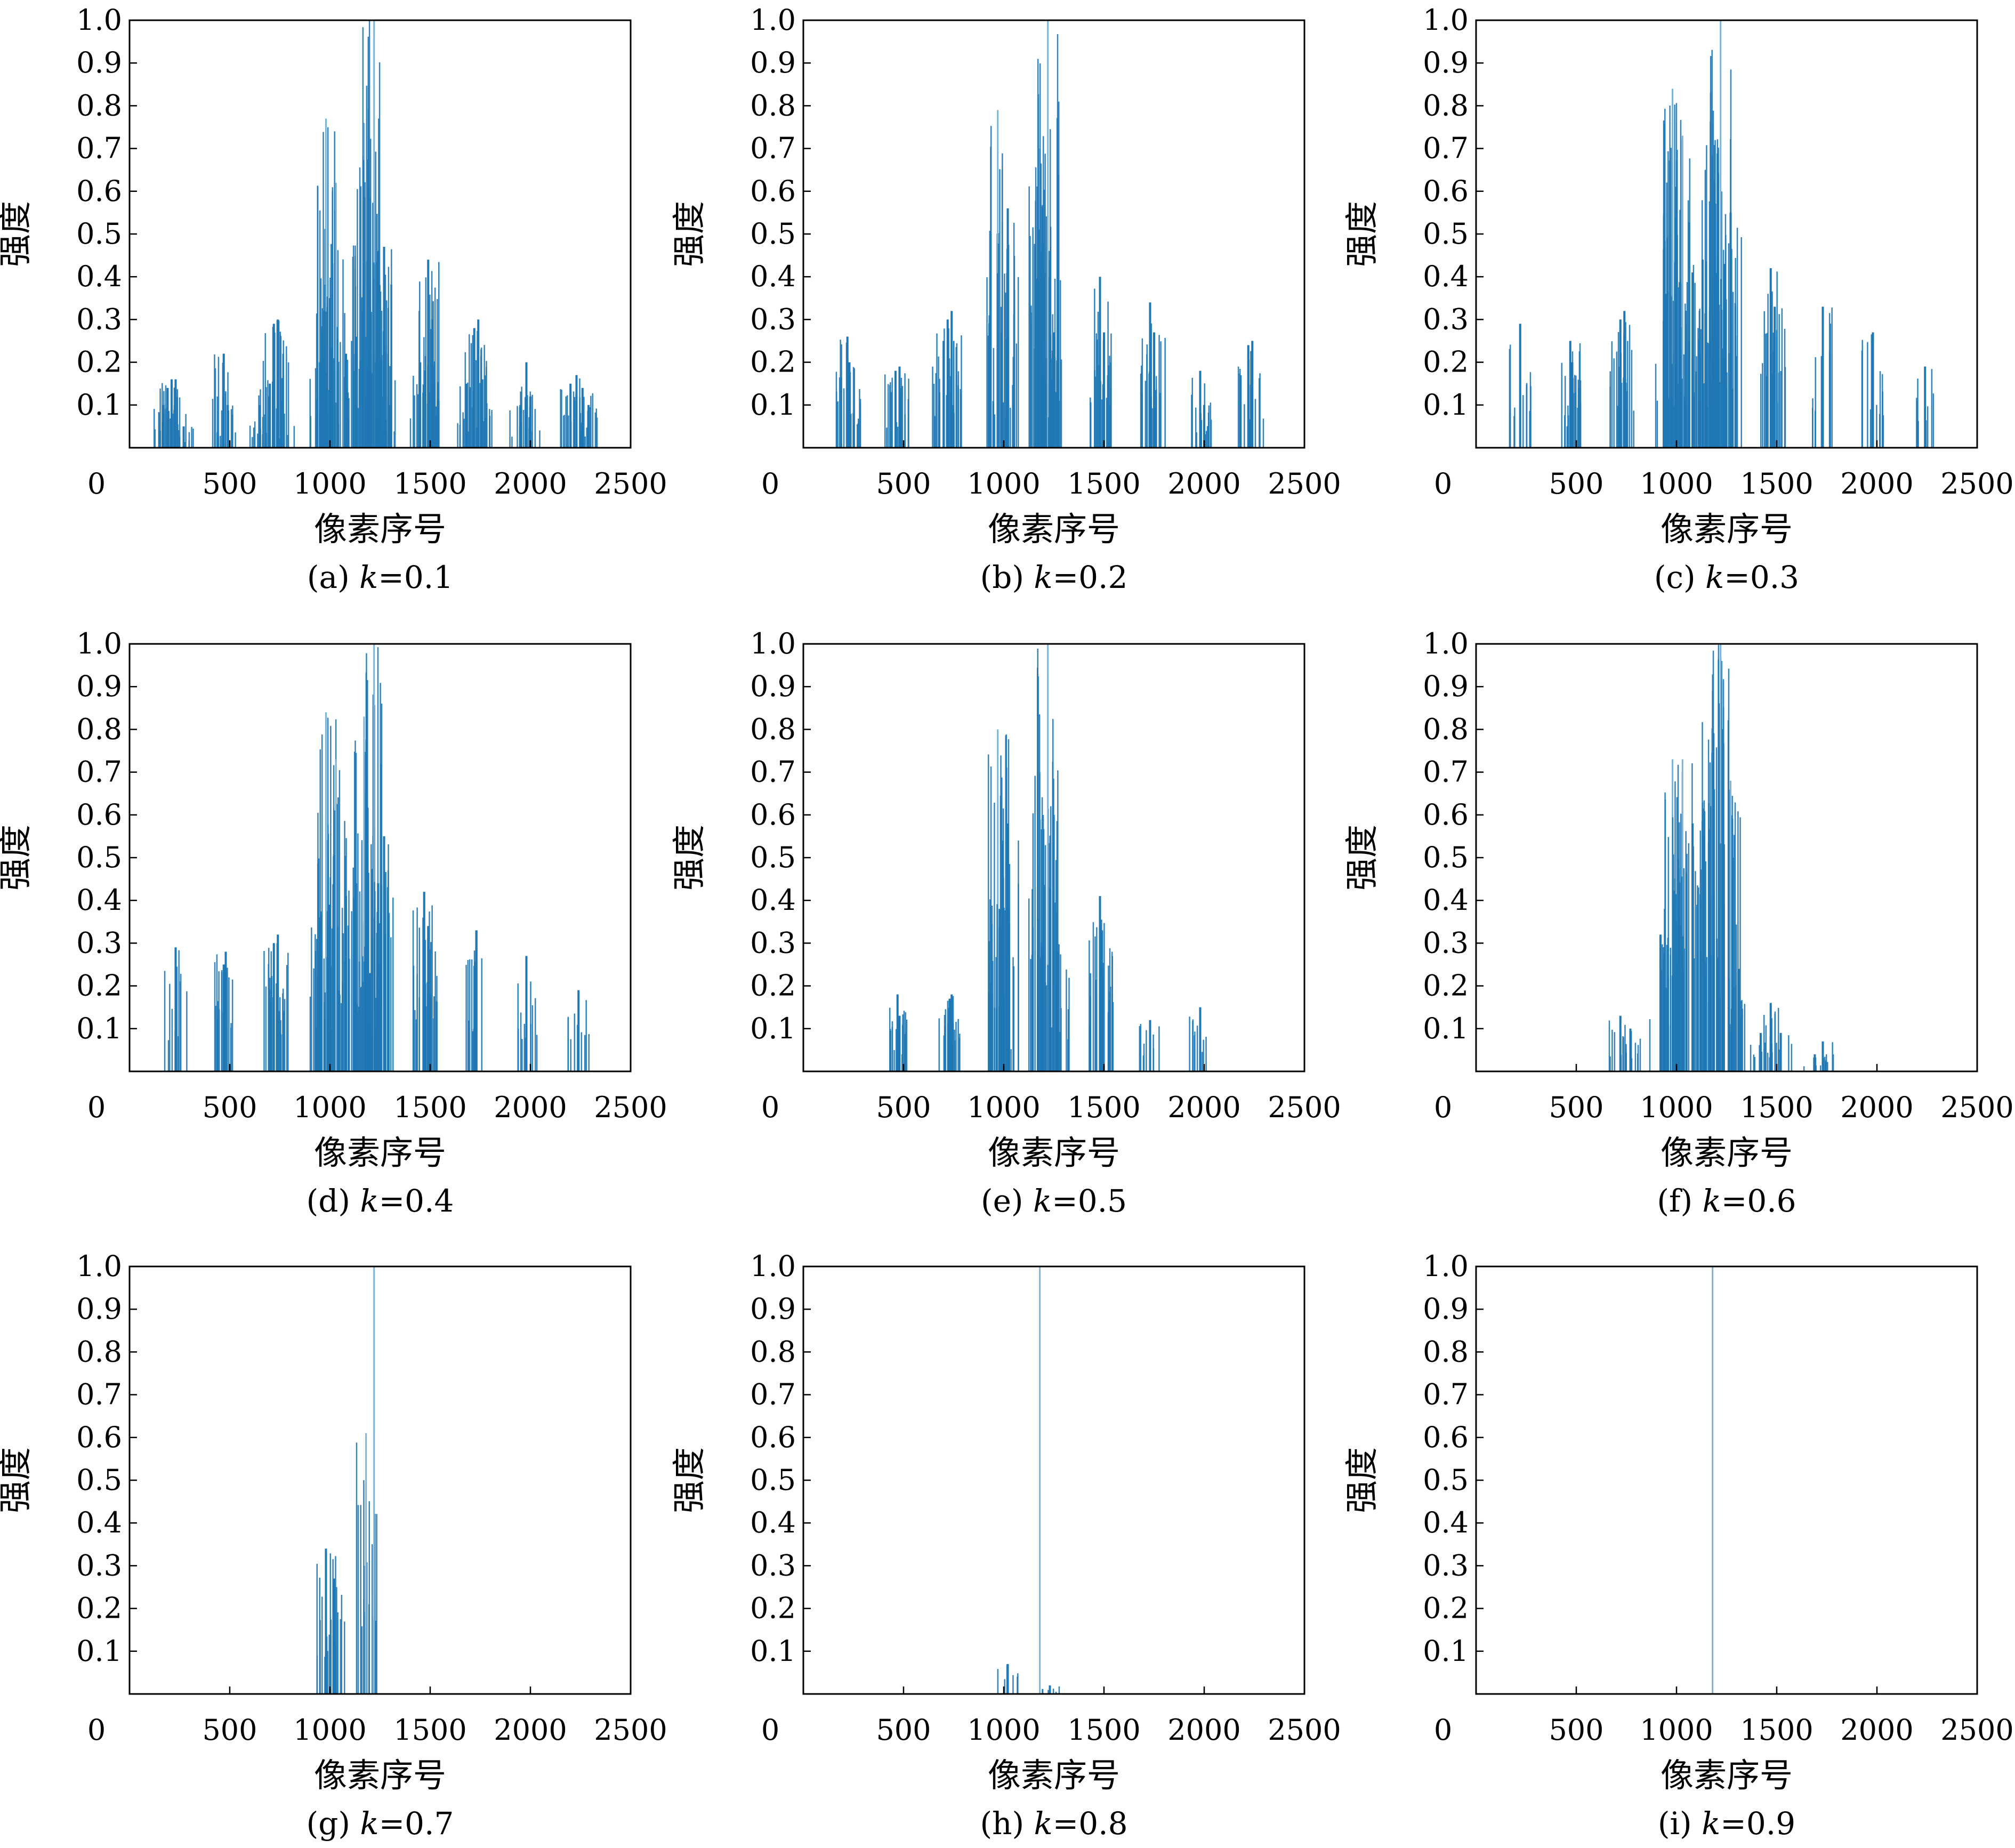 This screenshot has width=2015, height=1848. What do you see at coordinates (1007, 577) in the screenshot?
I see `caption-prefix: (b)` at bounding box center [1007, 577].